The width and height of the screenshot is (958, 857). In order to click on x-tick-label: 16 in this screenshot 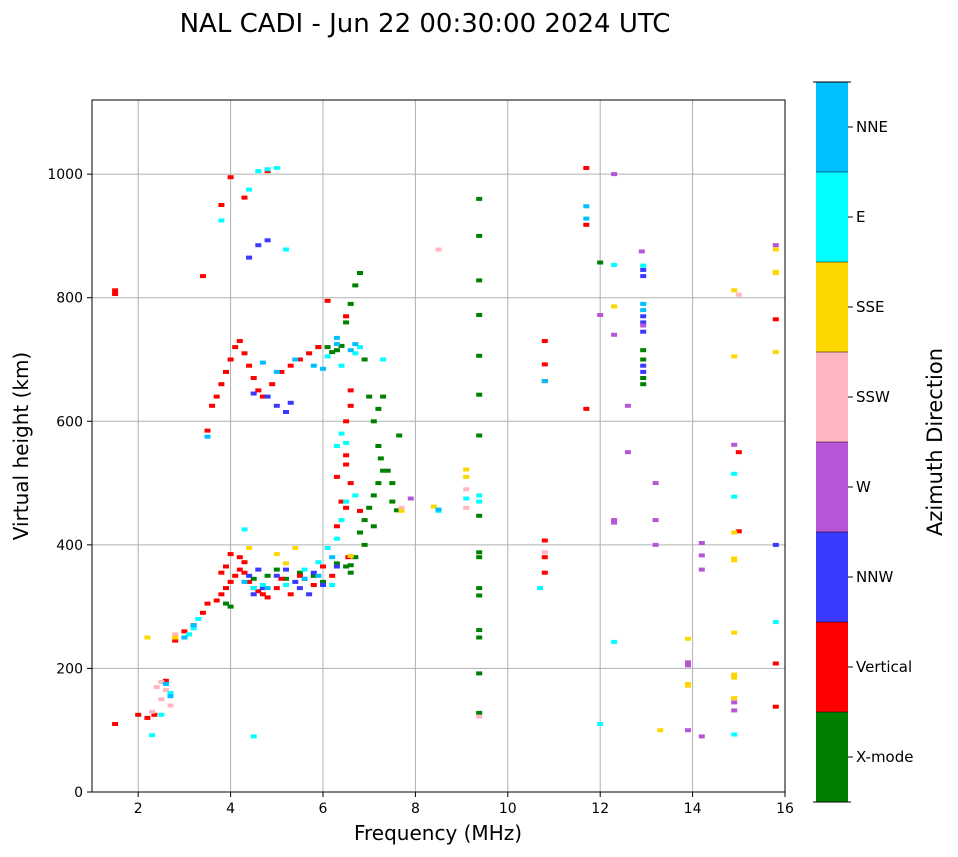, I will do `click(785, 809)`.